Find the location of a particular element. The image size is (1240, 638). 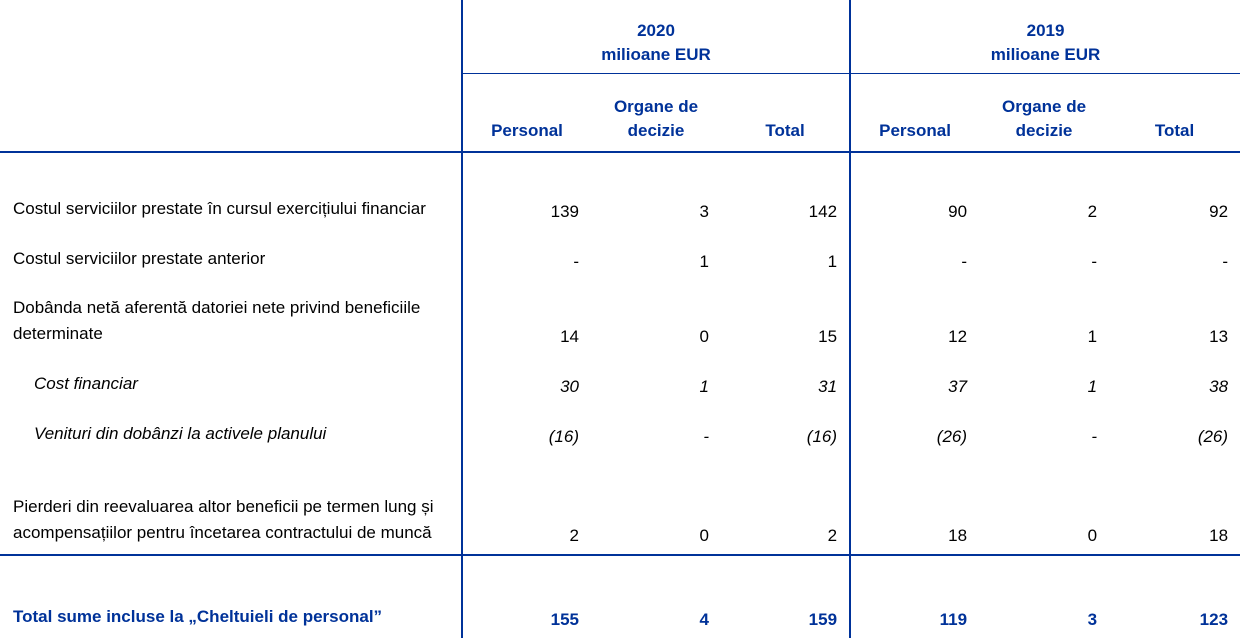

corner-cell is located at coordinates (231, 37).